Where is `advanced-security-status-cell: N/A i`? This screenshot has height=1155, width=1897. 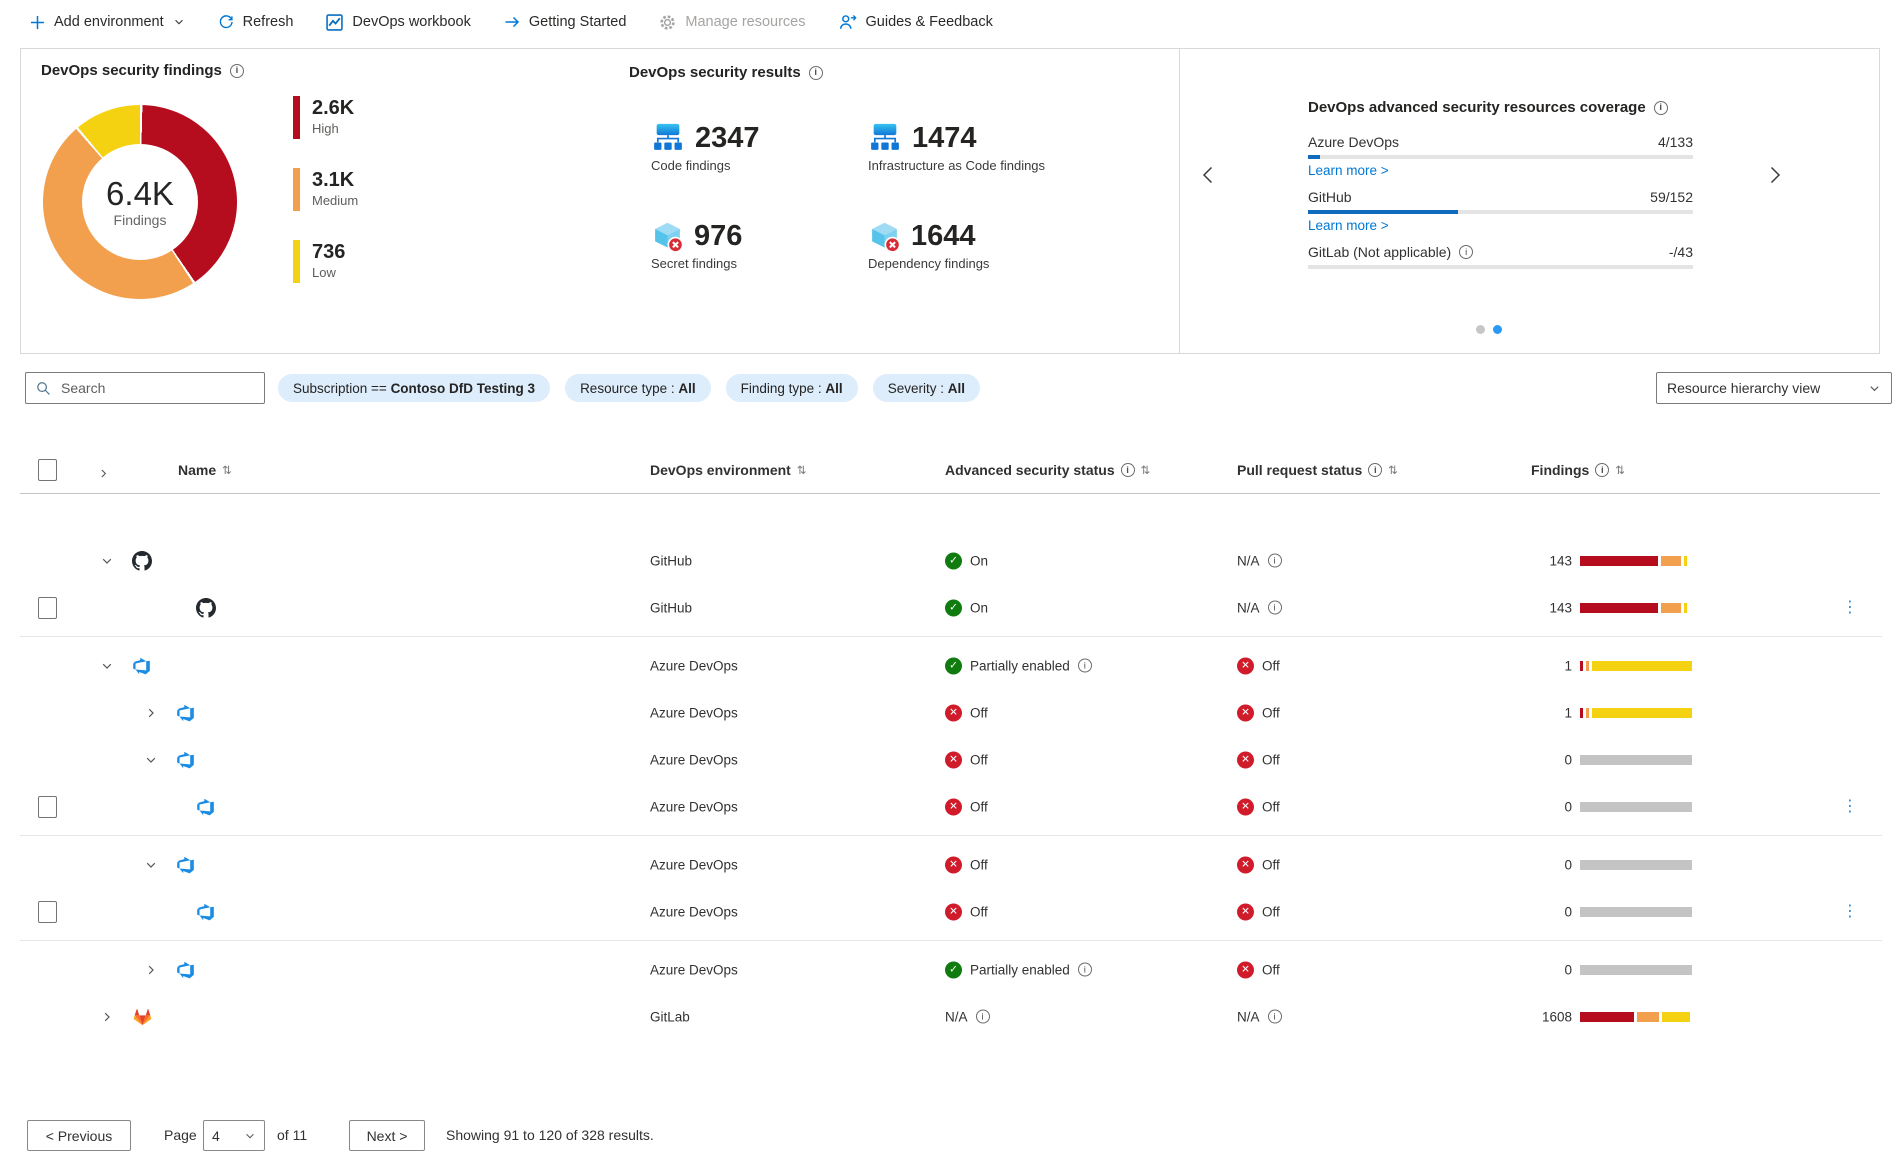
advanced-security-status-cell: N/A i is located at coordinates (967, 1016).